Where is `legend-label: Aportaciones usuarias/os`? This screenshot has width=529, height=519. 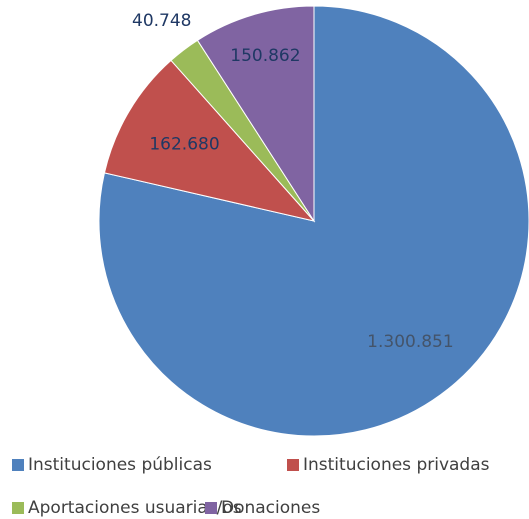
legend-label: Aportaciones usuarias/os is located at coordinates (135, 508).